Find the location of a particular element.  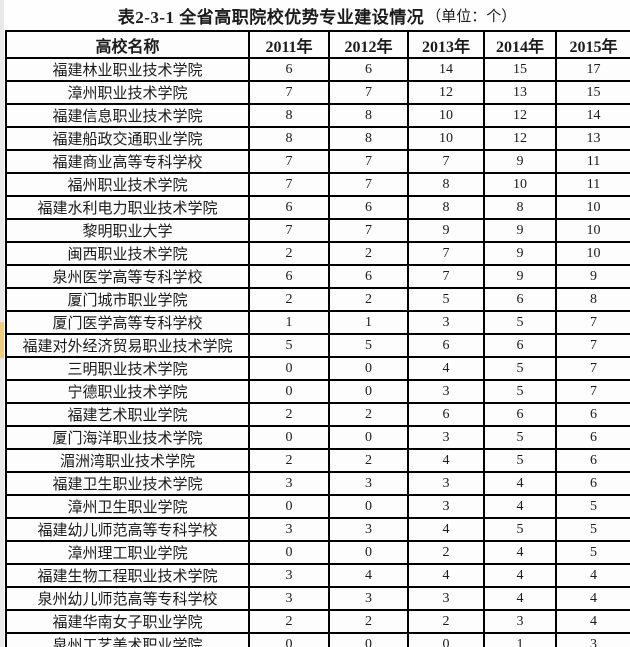

school-name-cell: 泉州工艺美术职业学院 is located at coordinates (127, 639).